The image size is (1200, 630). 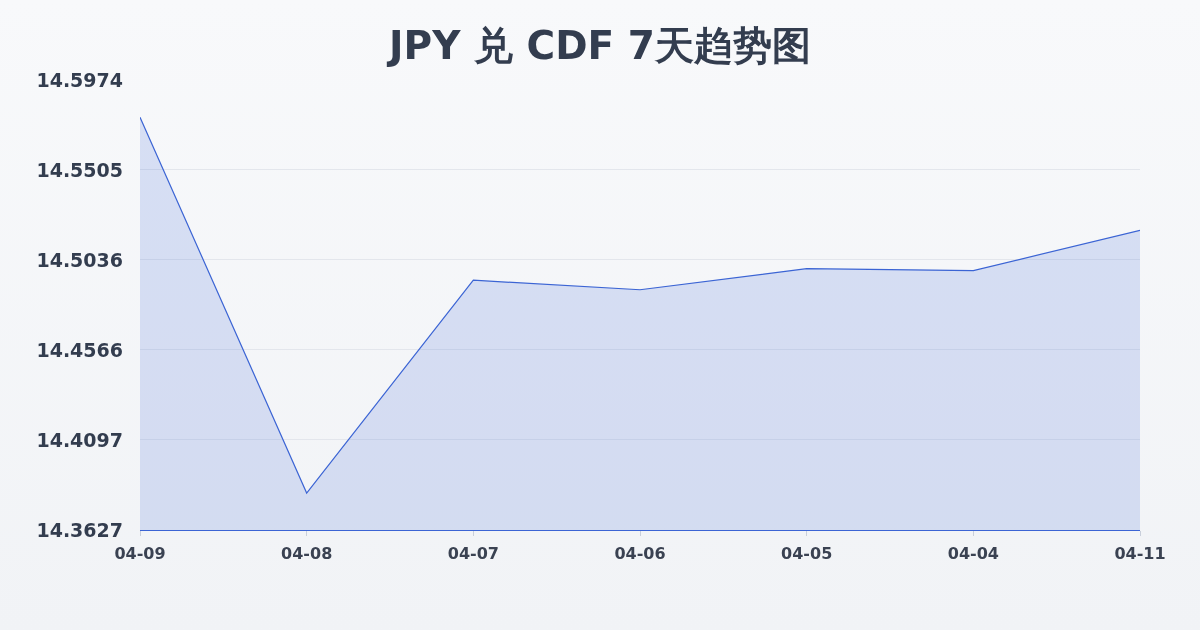 What do you see at coordinates (473, 554) in the screenshot?
I see `x-tick-label: 04-07` at bounding box center [473, 554].